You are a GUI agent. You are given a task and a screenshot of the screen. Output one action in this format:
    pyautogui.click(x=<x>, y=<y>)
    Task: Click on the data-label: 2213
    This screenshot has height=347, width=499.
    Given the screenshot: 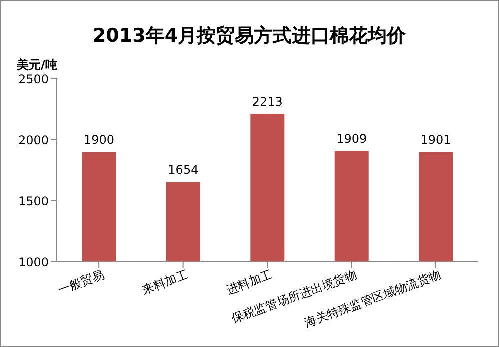 What is the action you would take?
    pyautogui.click(x=267, y=102)
    